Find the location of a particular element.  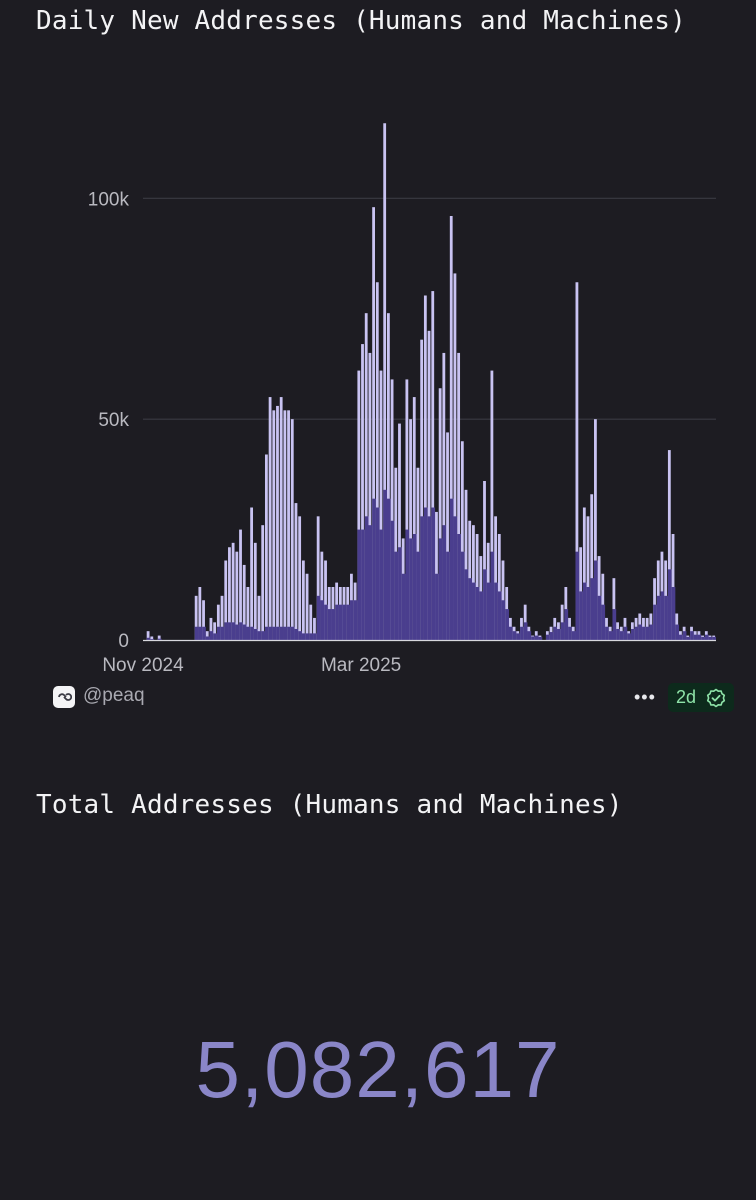

author-handle: @peaq is located at coordinates (114, 695).